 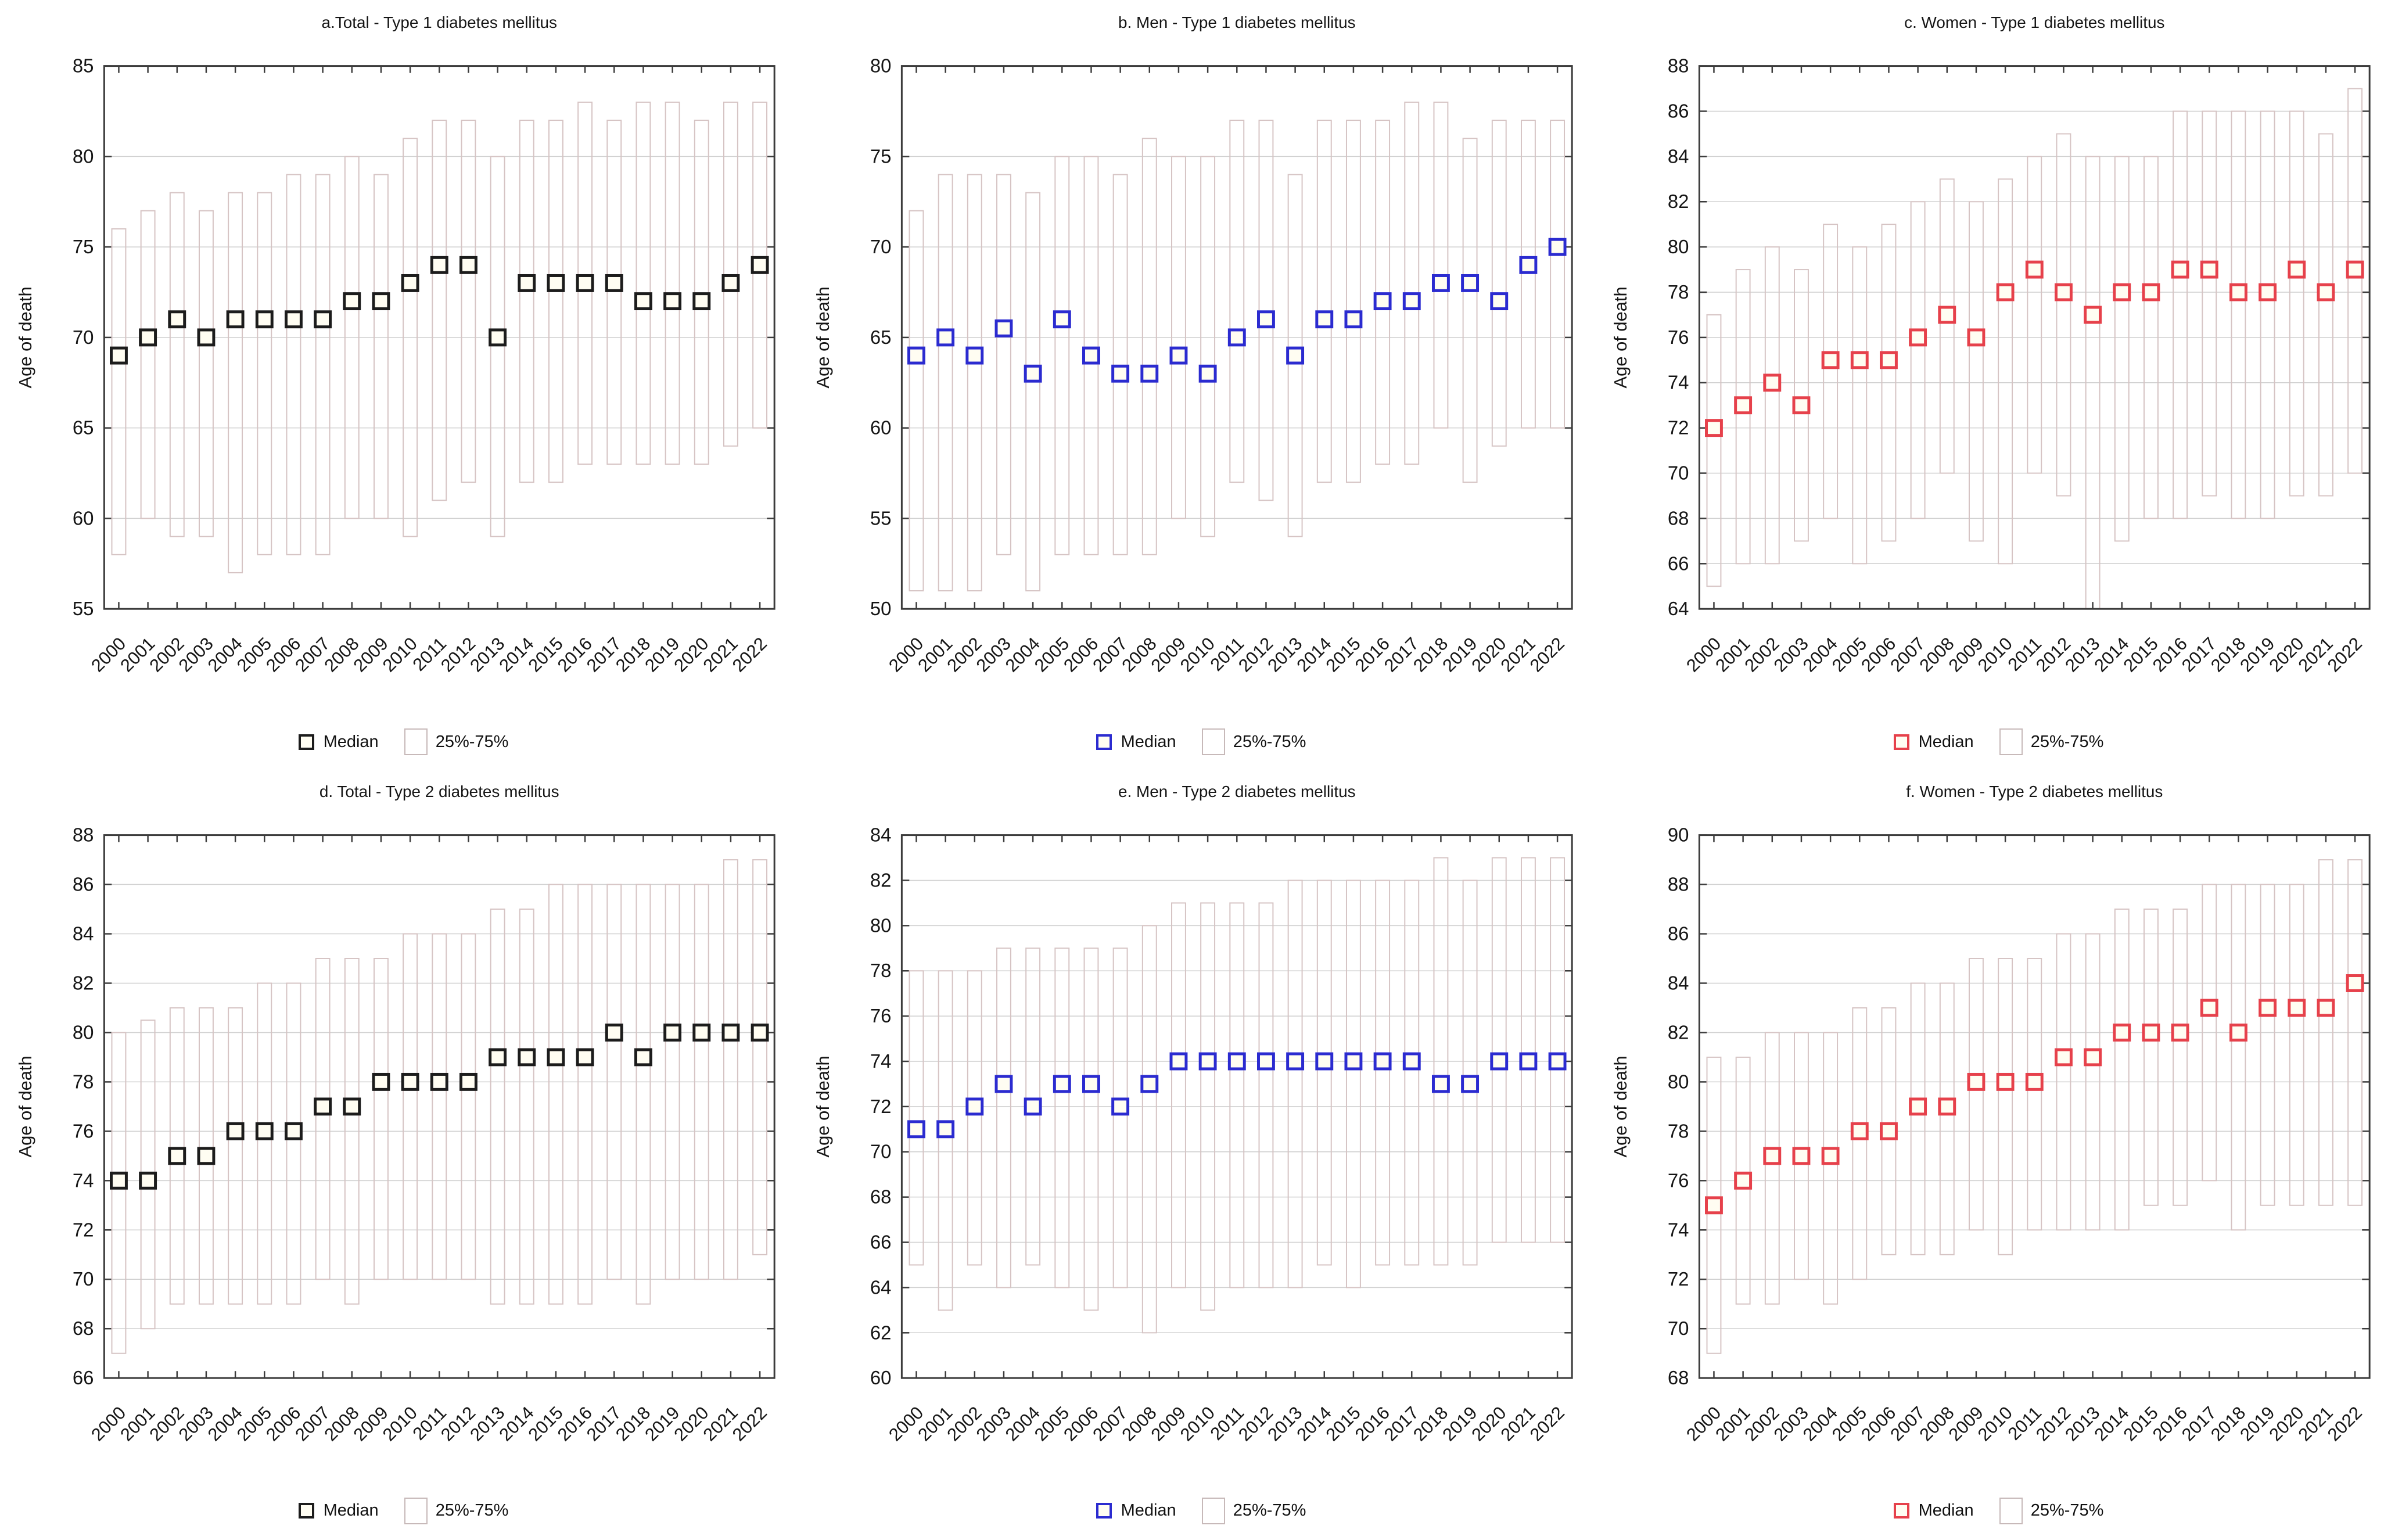 What do you see at coordinates (1678, 835) in the screenshot?
I see `y-tick-label: 90` at bounding box center [1678, 835].